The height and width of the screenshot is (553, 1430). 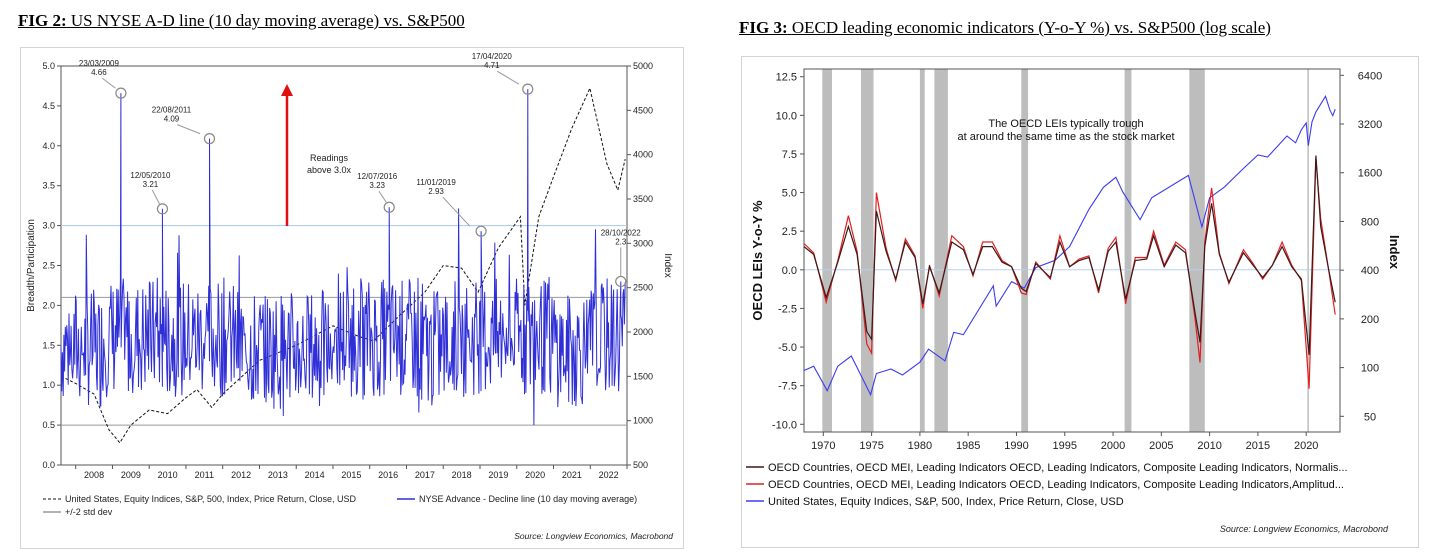 I want to click on fig2-peak-date: 28/10/2022, so click(x=621, y=232).